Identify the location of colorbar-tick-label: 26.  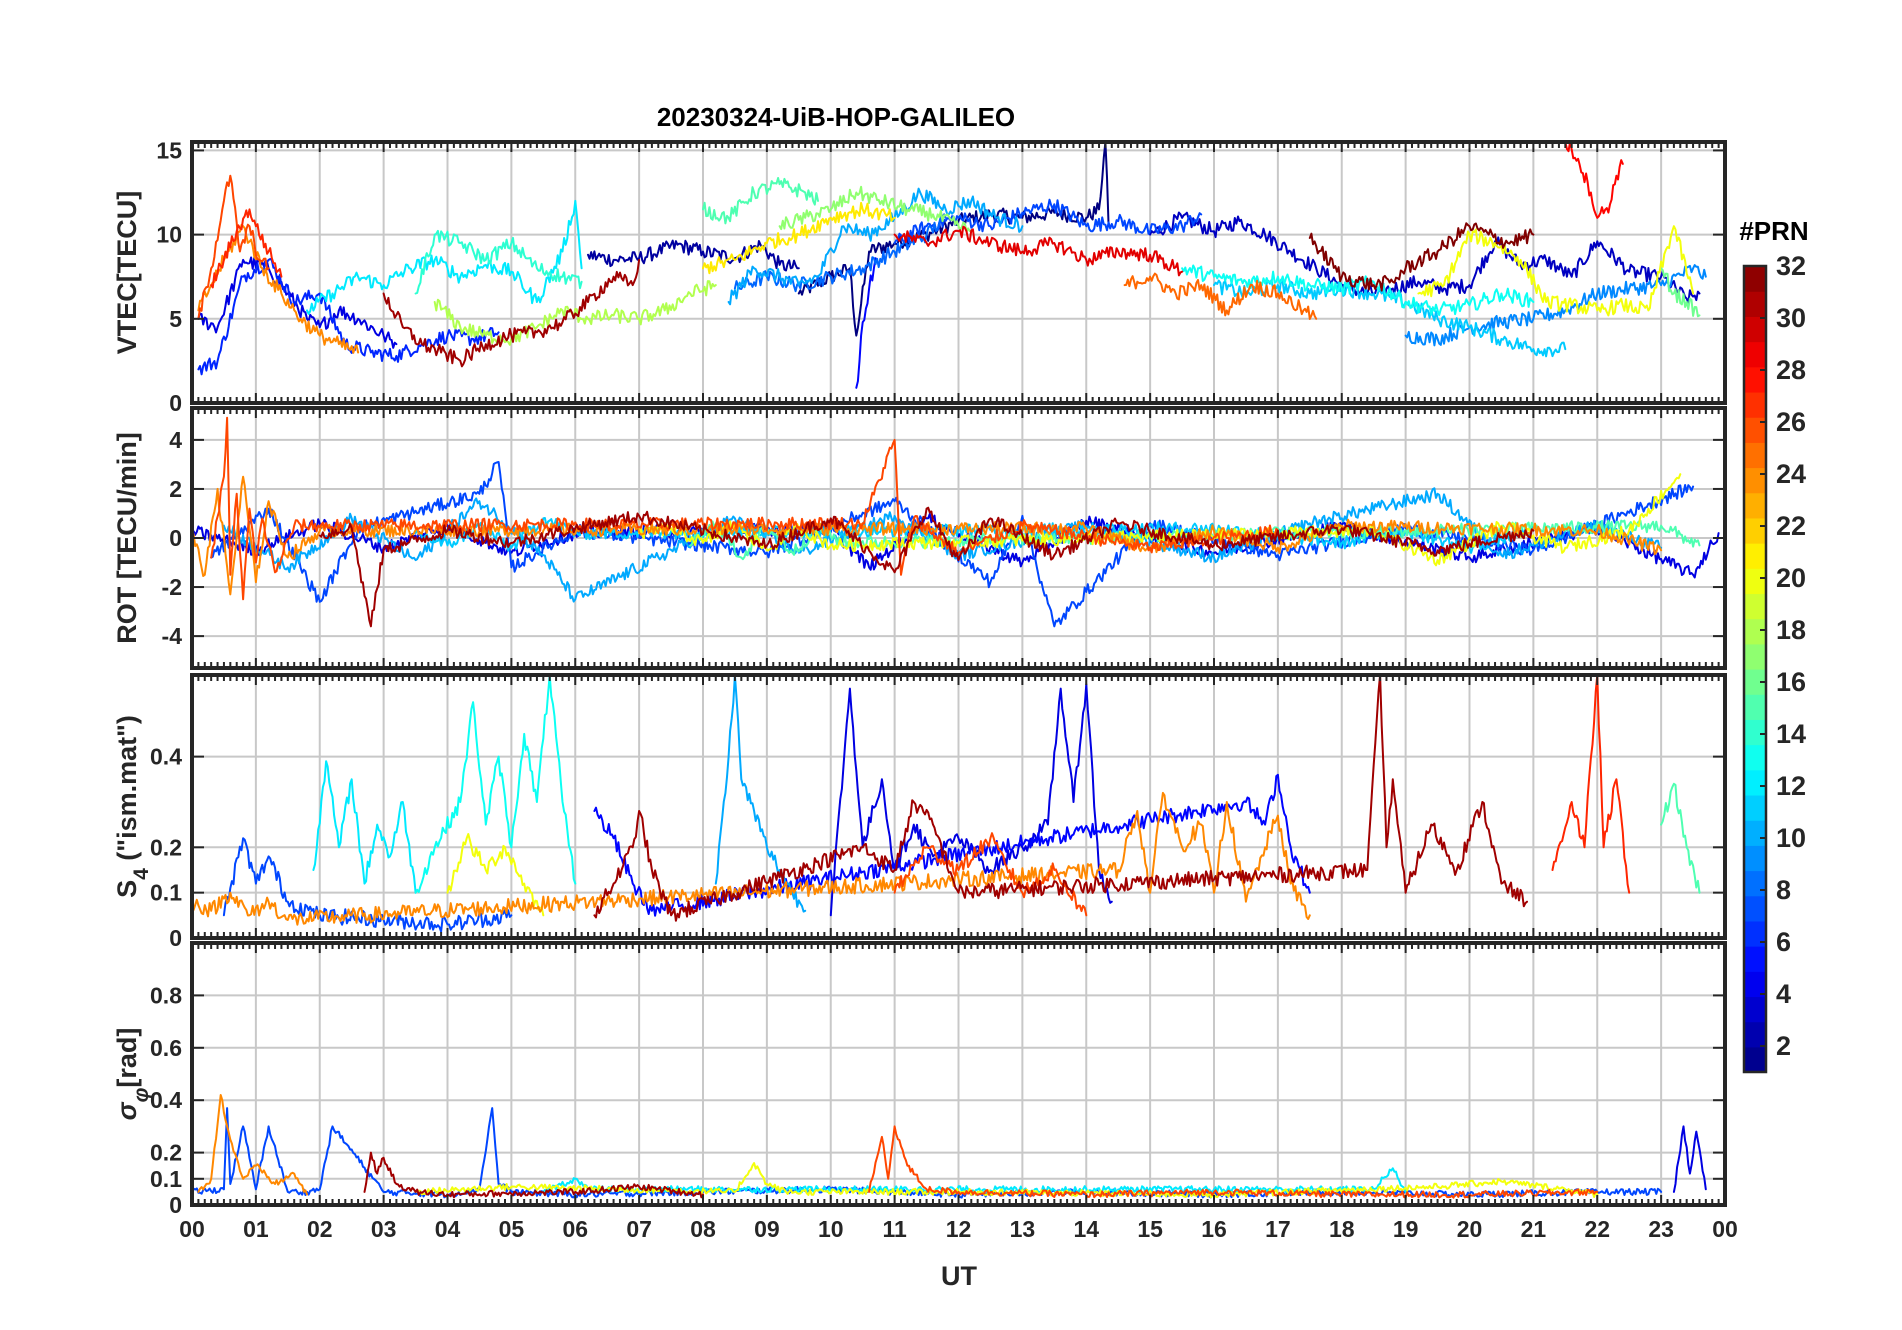
(1791, 422).